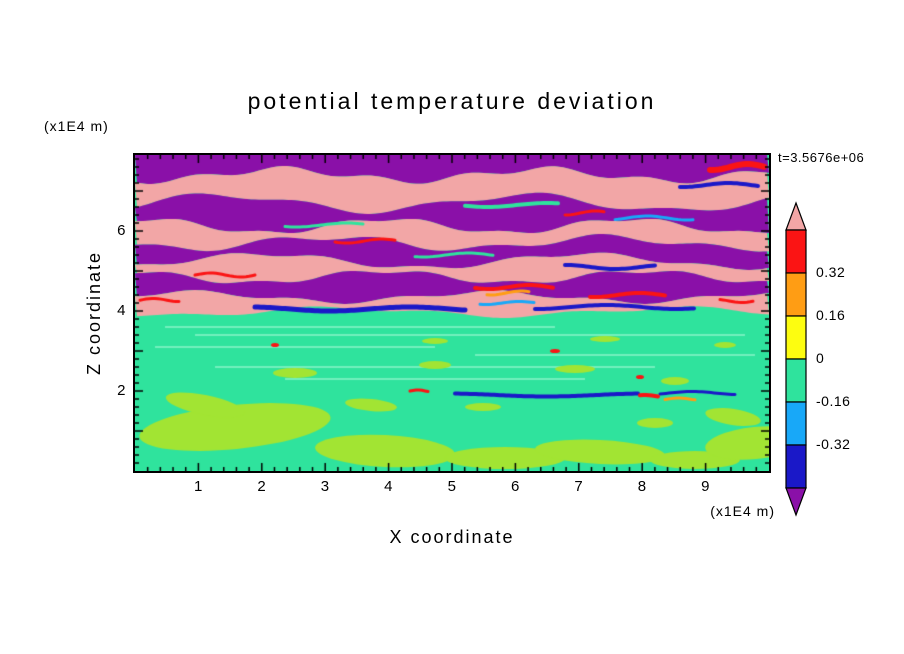 The height and width of the screenshot is (654, 904). I want to click on colorbar-label: 0.16, so click(831, 315).